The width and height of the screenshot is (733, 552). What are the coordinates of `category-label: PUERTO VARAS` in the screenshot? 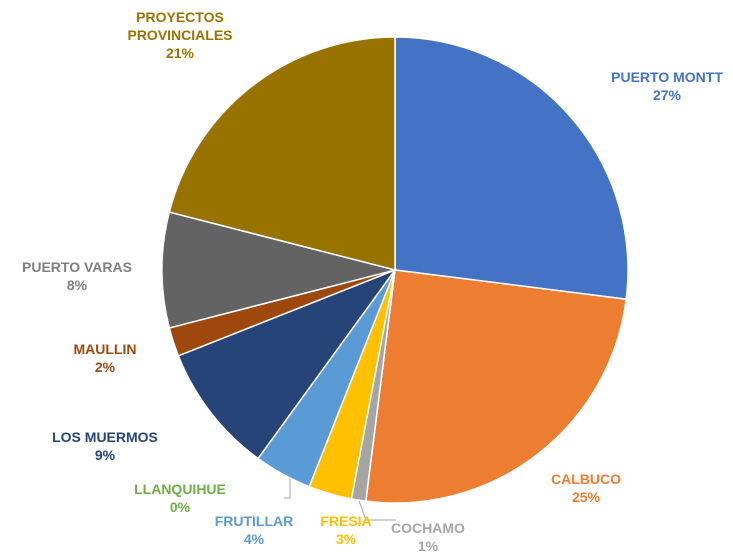 It's located at (77, 267).